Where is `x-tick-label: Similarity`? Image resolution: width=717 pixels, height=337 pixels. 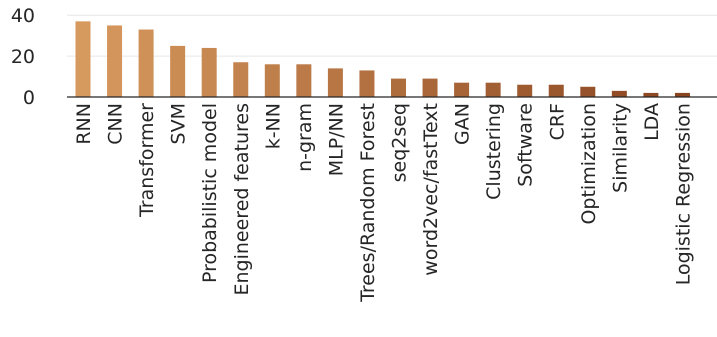
x-tick-label: Similarity is located at coordinates (620, 148).